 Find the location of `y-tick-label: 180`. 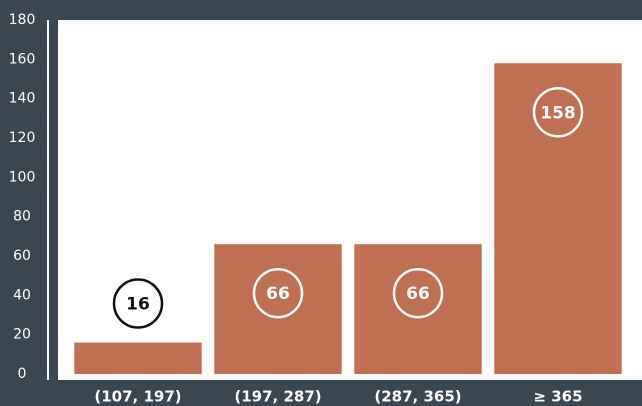

y-tick-label: 180 is located at coordinates (22, 20).